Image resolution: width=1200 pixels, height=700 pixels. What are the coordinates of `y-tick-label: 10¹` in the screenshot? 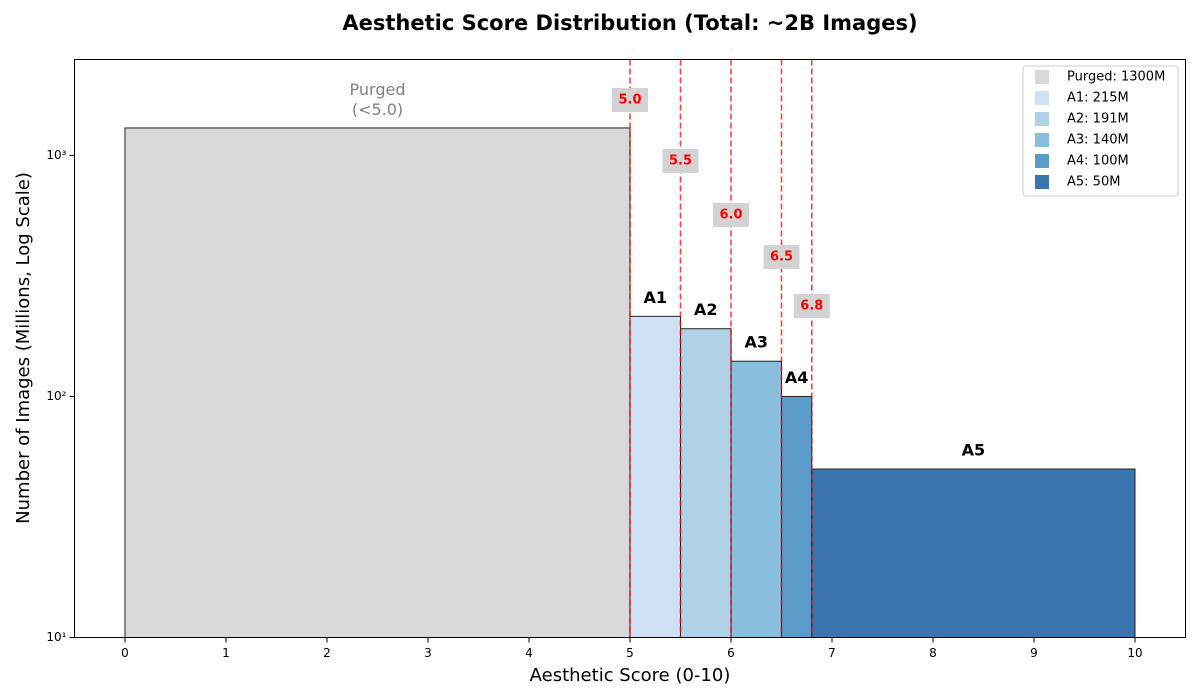 It's located at (56, 637).